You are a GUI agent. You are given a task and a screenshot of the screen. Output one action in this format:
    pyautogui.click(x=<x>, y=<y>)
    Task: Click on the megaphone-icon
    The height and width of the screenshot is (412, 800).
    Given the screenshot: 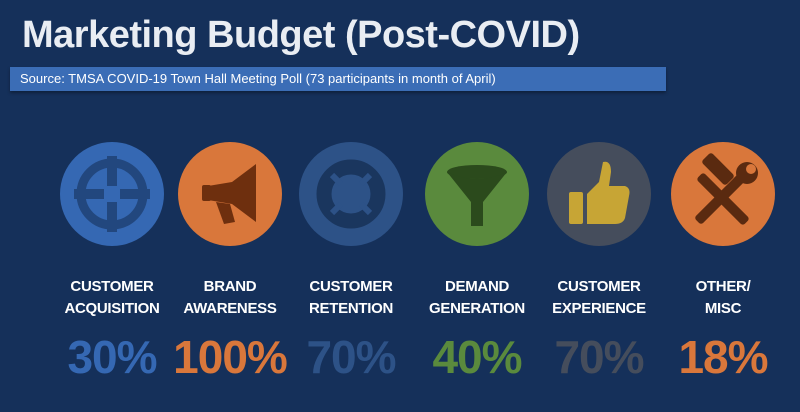 What is the action you would take?
    pyautogui.click(x=230, y=194)
    